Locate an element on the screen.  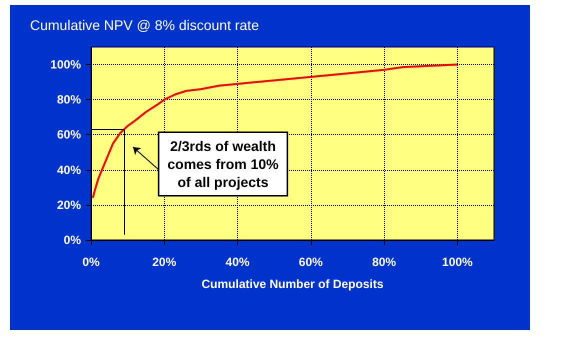
y-tick-label: 0% is located at coordinates (73, 240).